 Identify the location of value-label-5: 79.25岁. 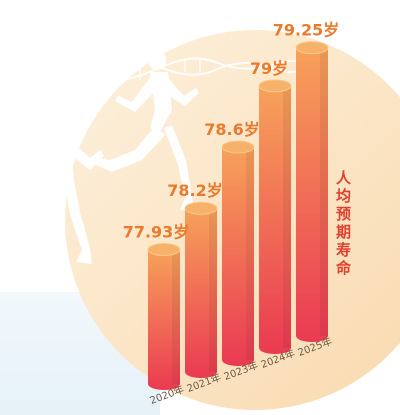
(306, 30).